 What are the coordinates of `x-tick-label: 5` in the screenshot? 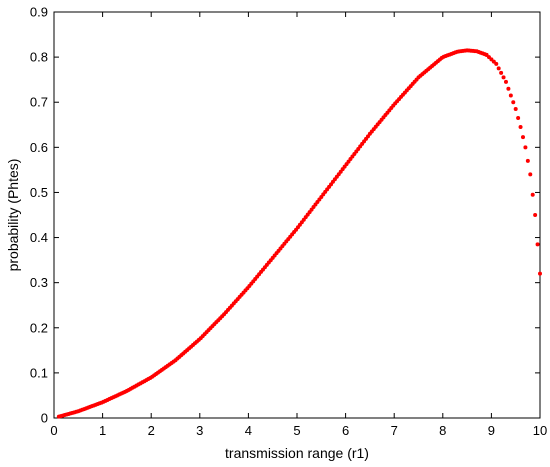 It's located at (296, 430).